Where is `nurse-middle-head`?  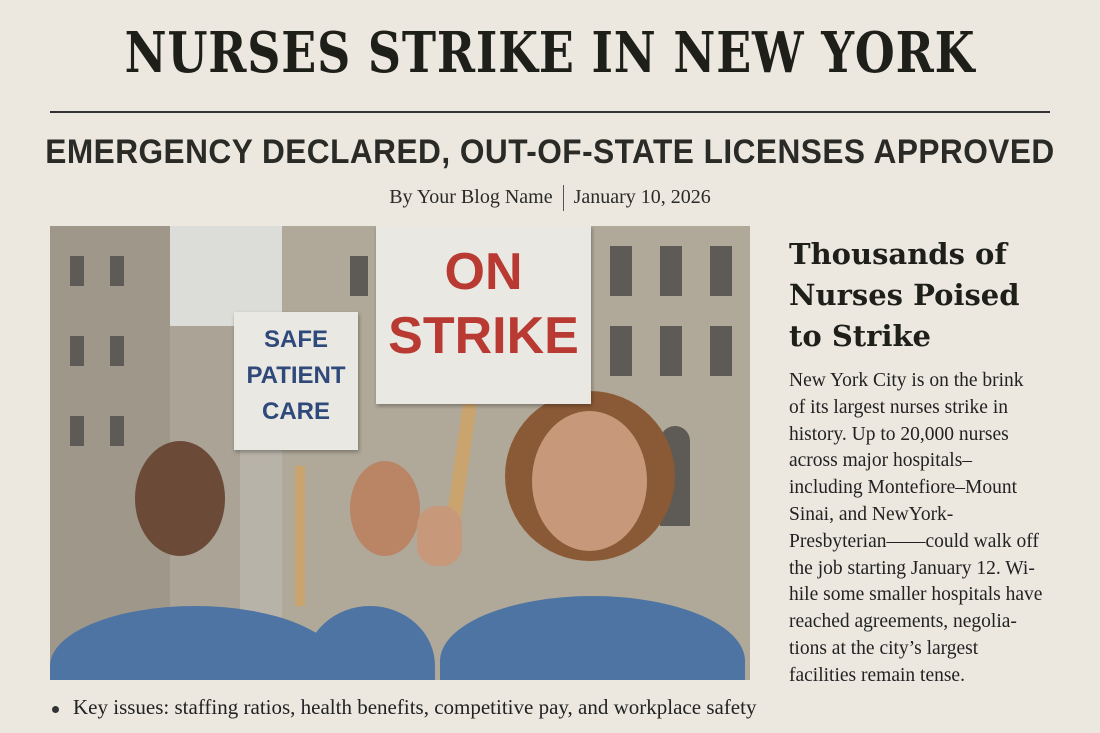 nurse-middle-head is located at coordinates (385, 508).